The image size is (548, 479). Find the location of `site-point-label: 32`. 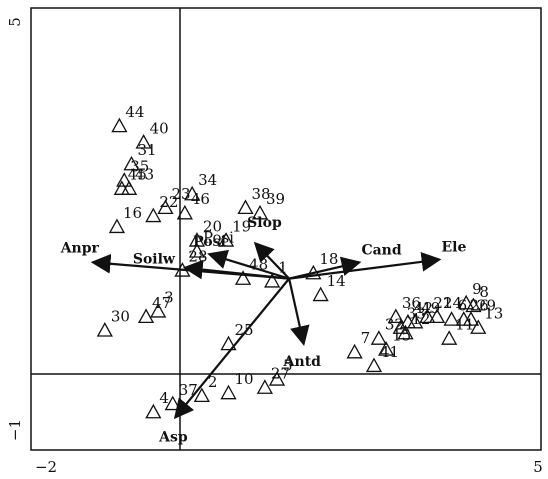

site-point-label: 32 is located at coordinates (394, 325).